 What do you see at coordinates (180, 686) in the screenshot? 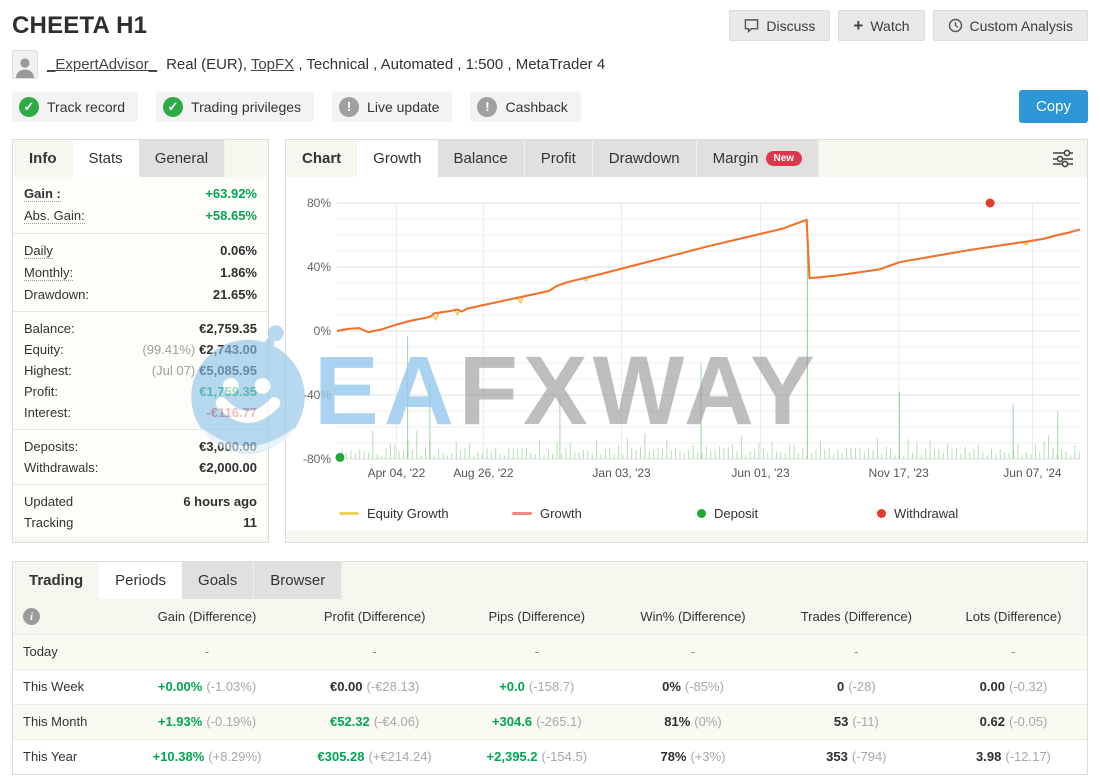
I see `cell-value: +0.00%` at bounding box center [180, 686].